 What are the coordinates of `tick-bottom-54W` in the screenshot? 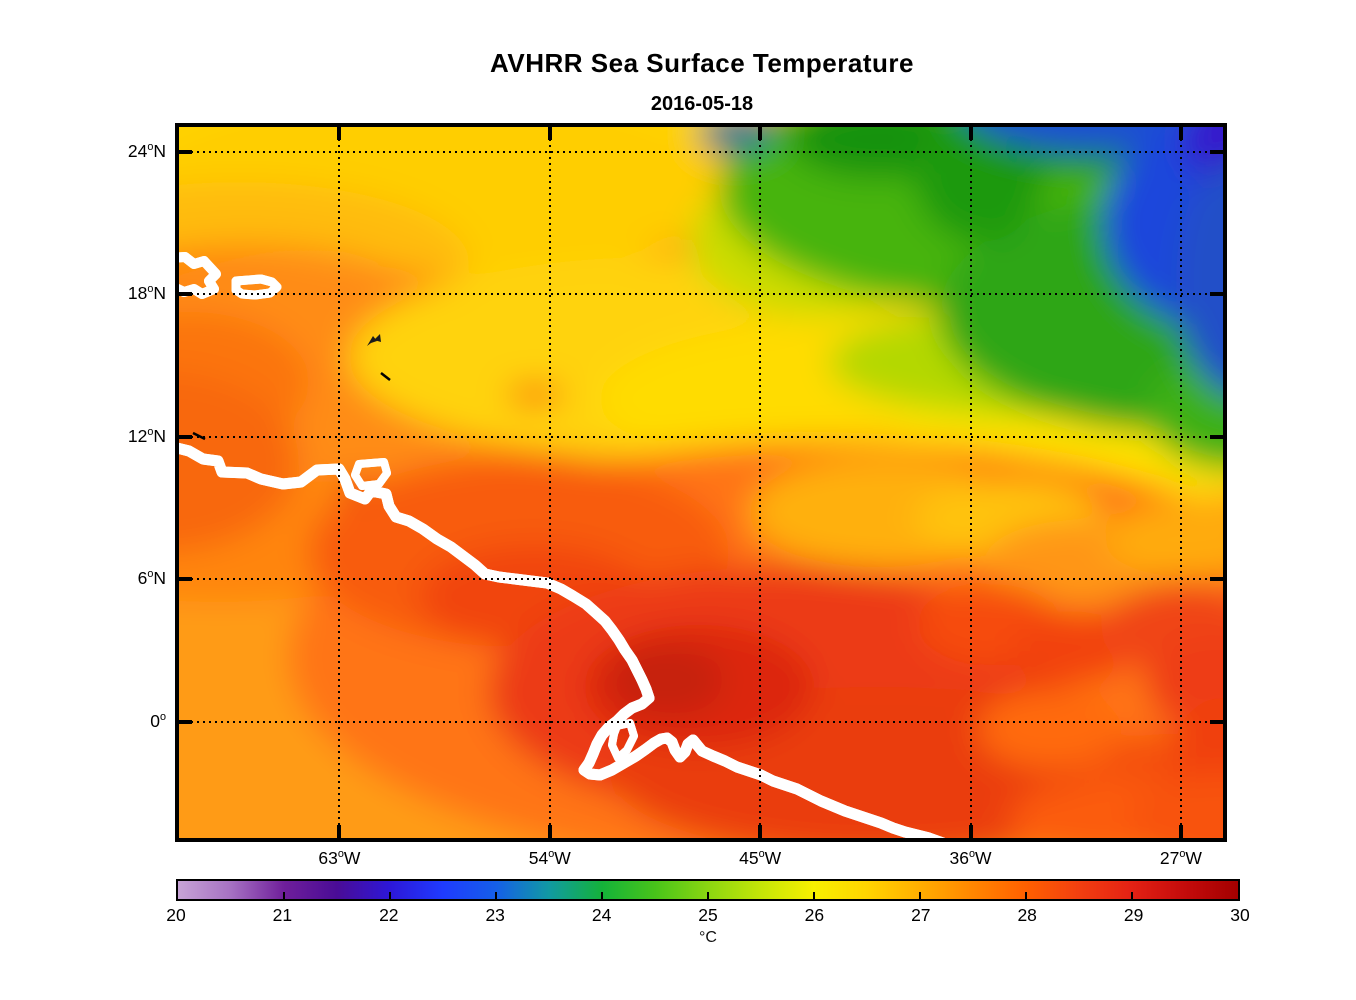 It's located at (549, 831).